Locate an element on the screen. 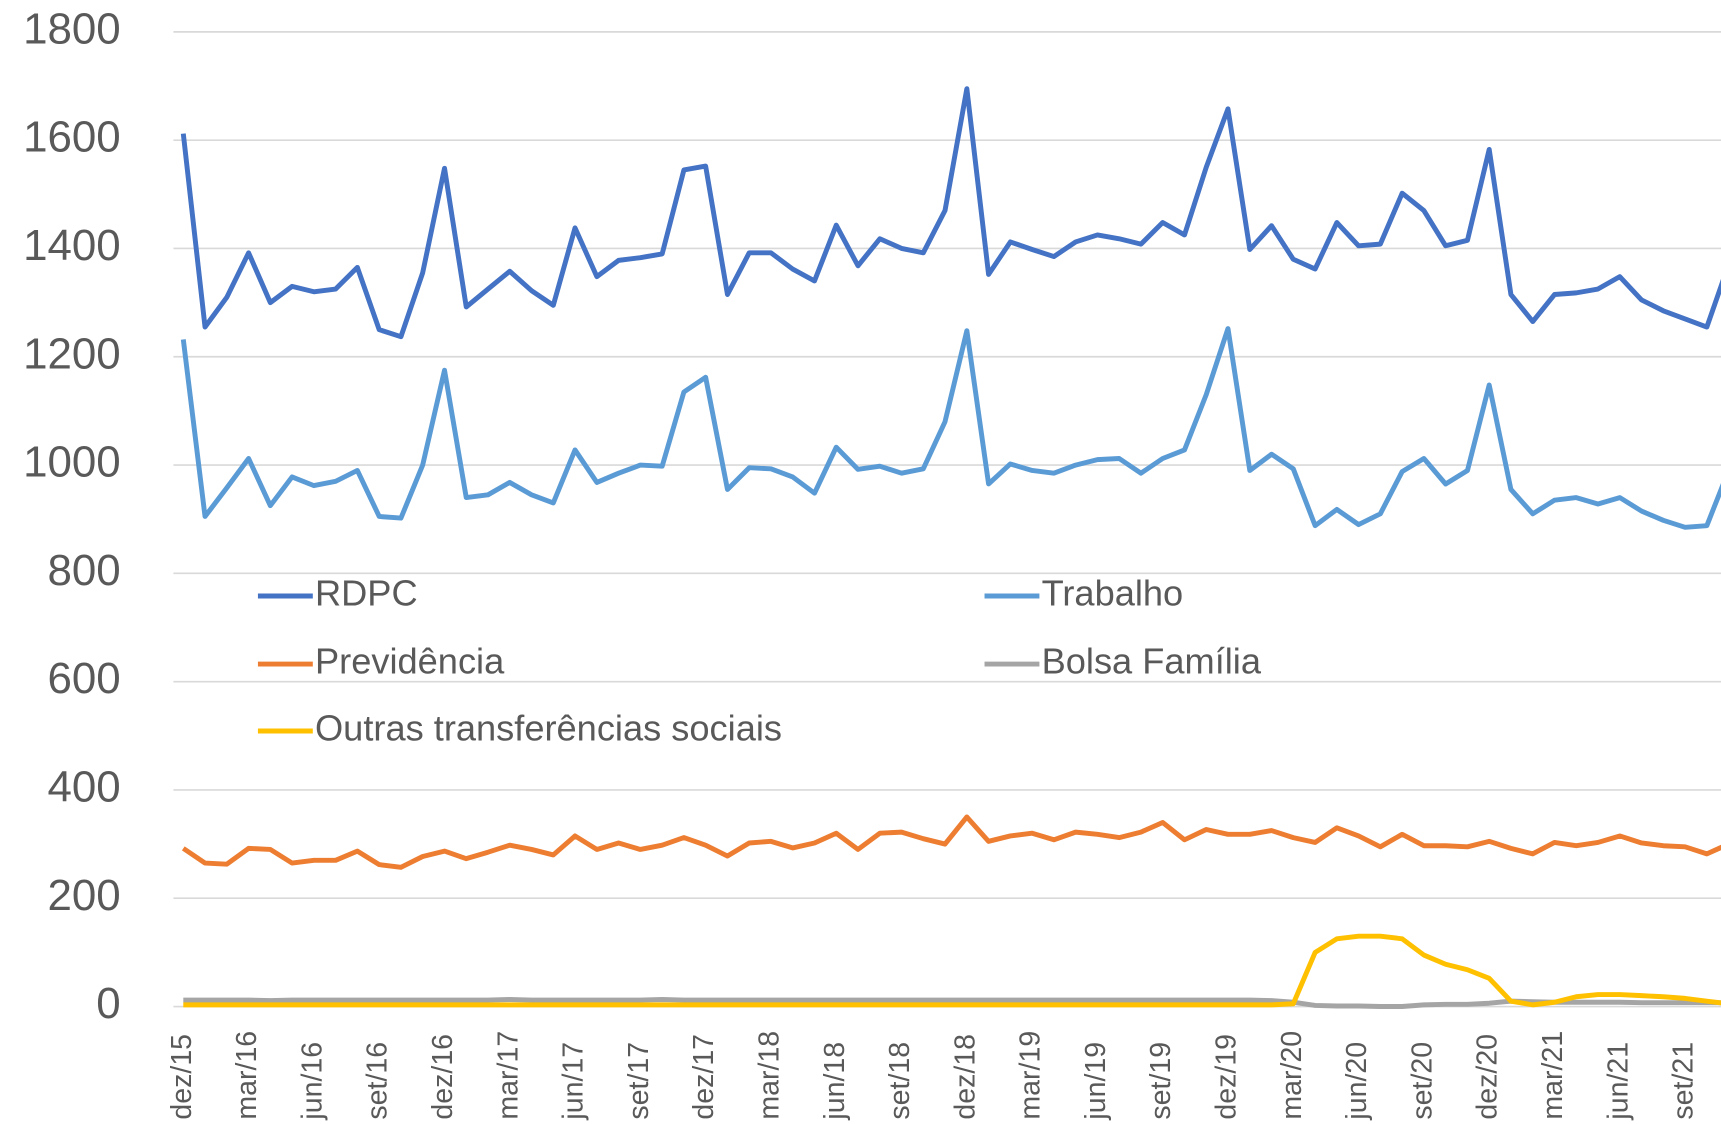  x-tick-label: mar/18 is located at coordinates (769, 1075).